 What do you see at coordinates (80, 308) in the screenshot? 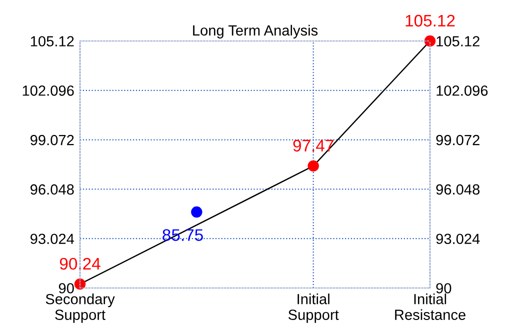
I see `x-tick-label: Secondary Support` at bounding box center [80, 308].